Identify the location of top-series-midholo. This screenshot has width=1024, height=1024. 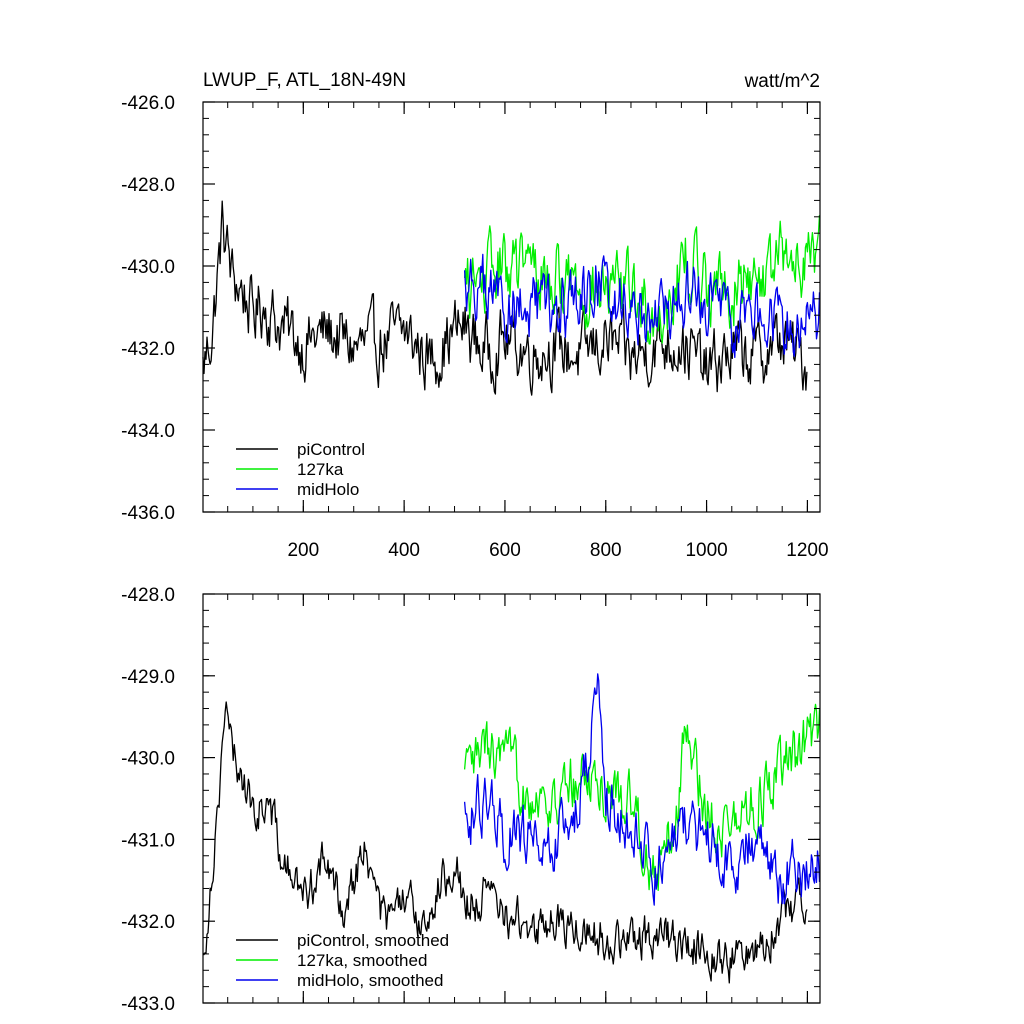
(642, 306).